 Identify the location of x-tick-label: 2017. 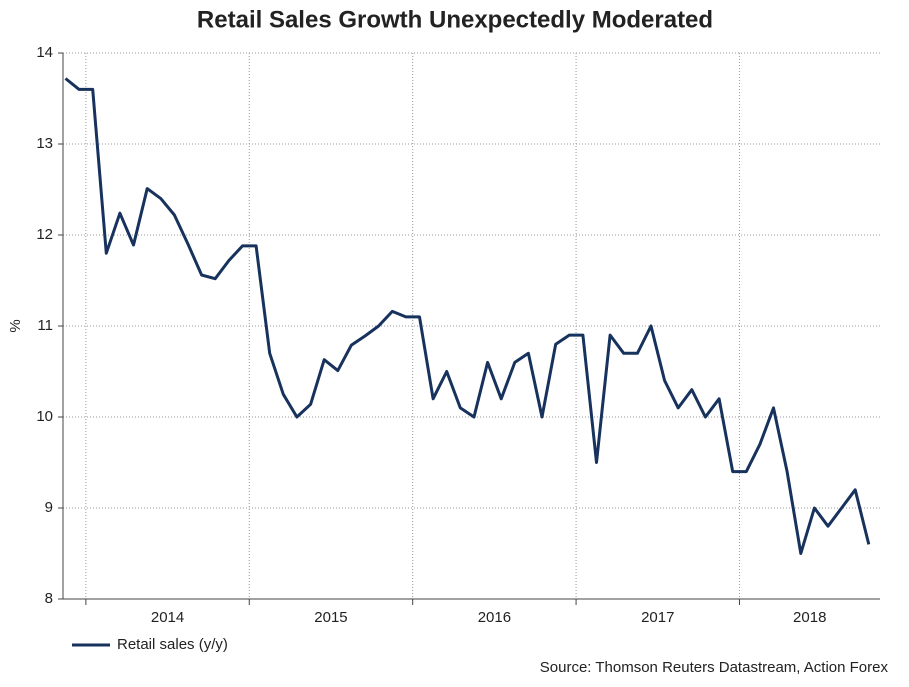
(657, 617).